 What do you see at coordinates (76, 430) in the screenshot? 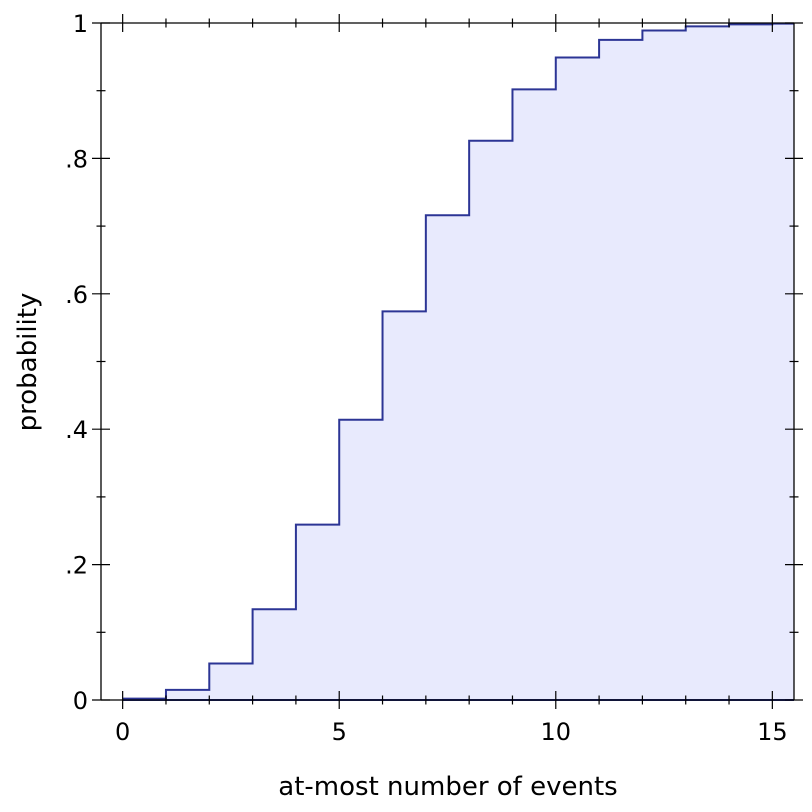
I see `y-tick-label: .4` at bounding box center [76, 430].